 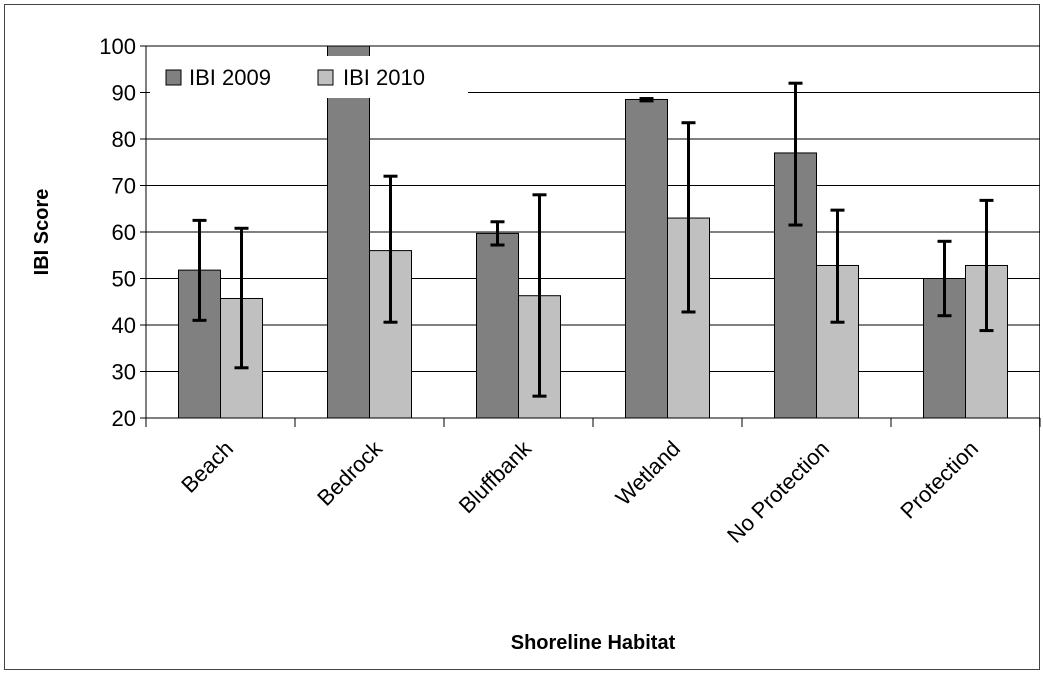 What do you see at coordinates (230, 77) in the screenshot?
I see `legend-label-ibi-2009: IBI 2009` at bounding box center [230, 77].